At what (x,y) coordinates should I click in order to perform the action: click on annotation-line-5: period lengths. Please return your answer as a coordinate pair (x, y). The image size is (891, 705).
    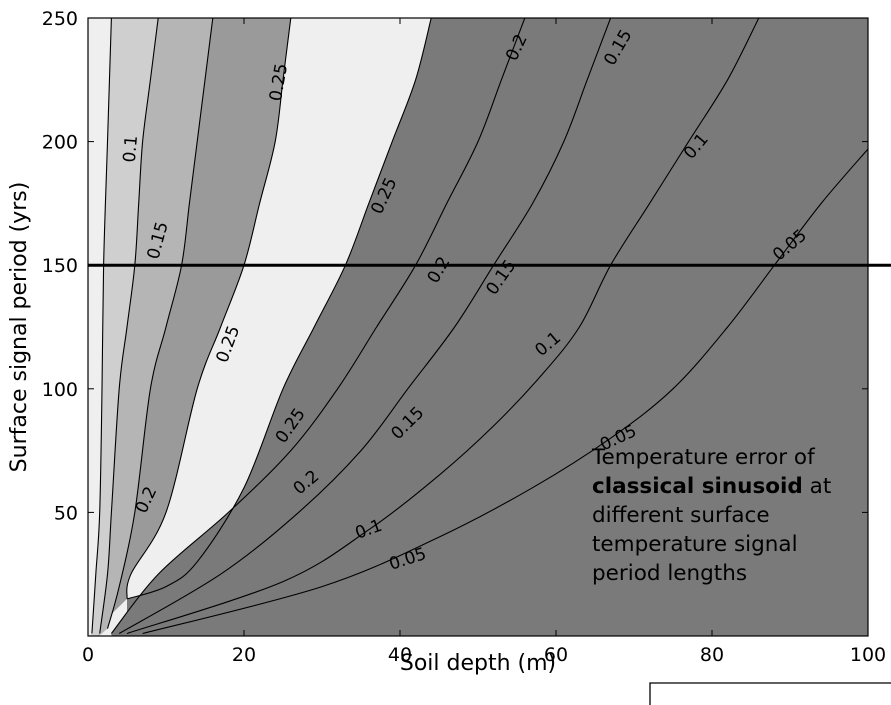
    Looking at the image, I should click on (670, 573).